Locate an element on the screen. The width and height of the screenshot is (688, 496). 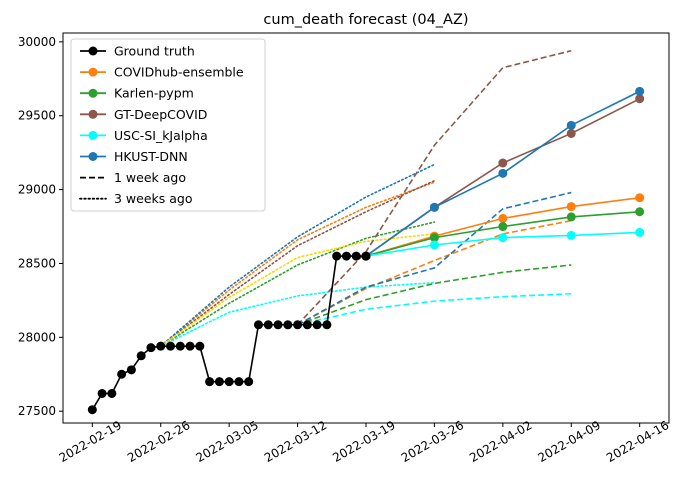
legend-marker-covidhub-ensemble is located at coordinates (93, 72).